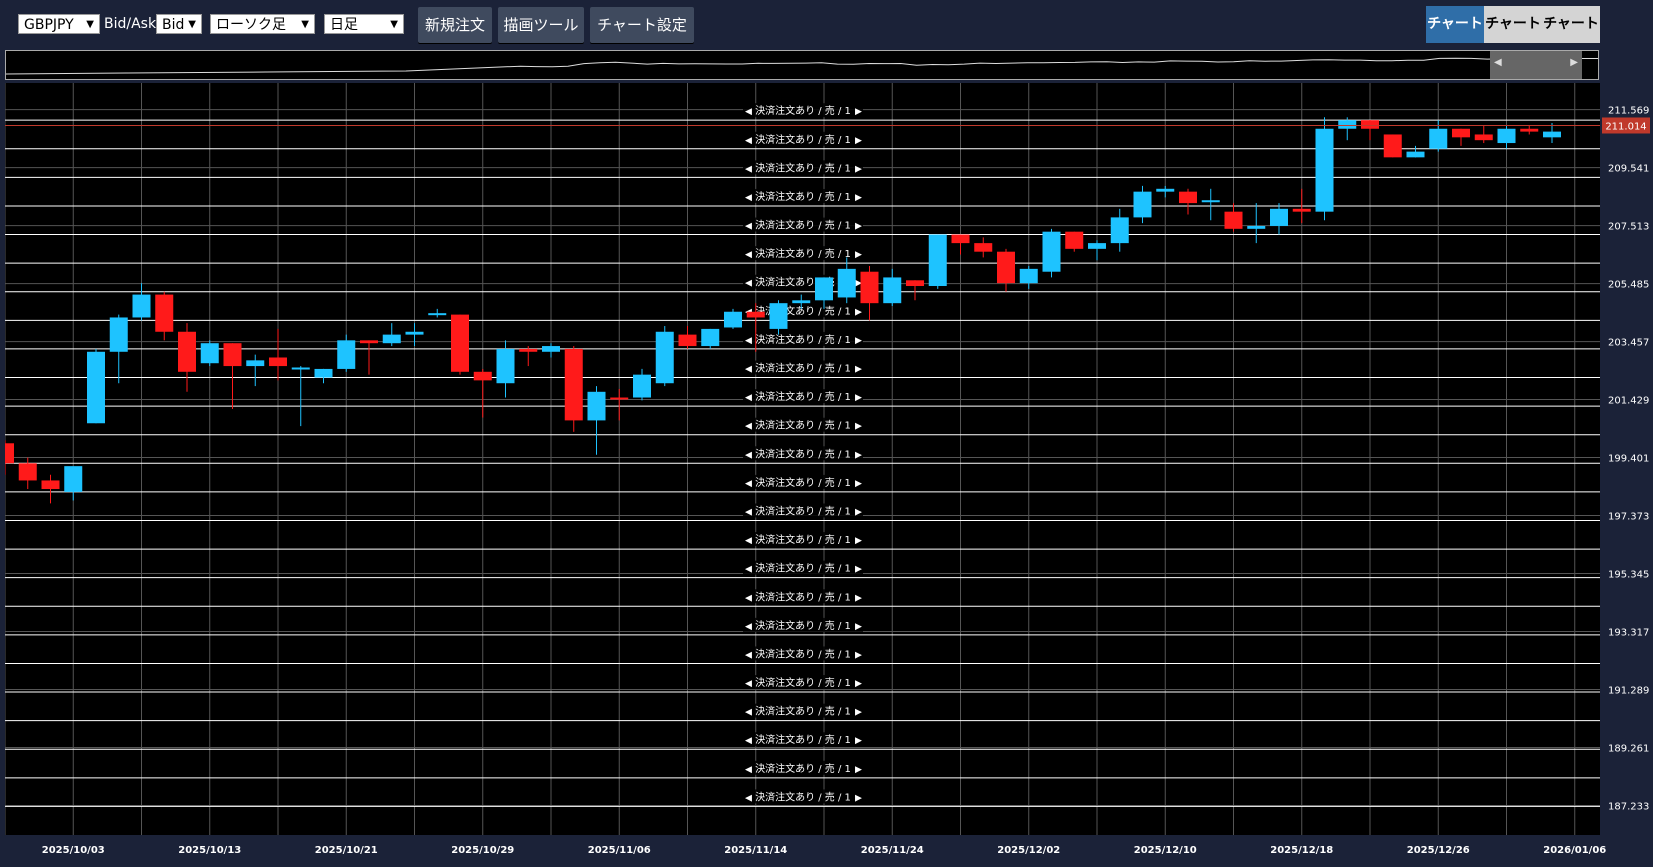  What do you see at coordinates (1628, 459) in the screenshot?
I see `y-tick-label: 199.401` at bounding box center [1628, 459].